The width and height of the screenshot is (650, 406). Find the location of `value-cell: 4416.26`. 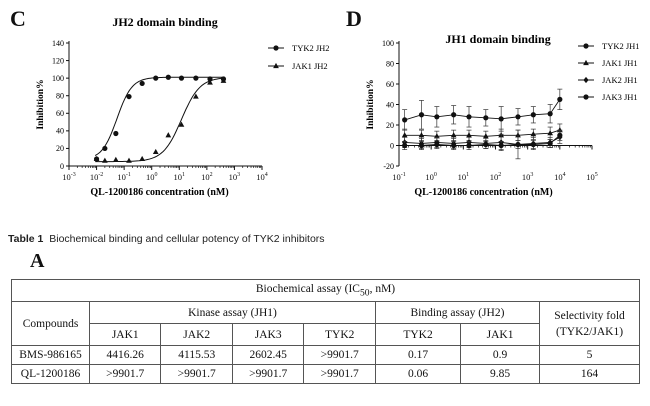

value-cell: 4416.26 is located at coordinates (125, 355).